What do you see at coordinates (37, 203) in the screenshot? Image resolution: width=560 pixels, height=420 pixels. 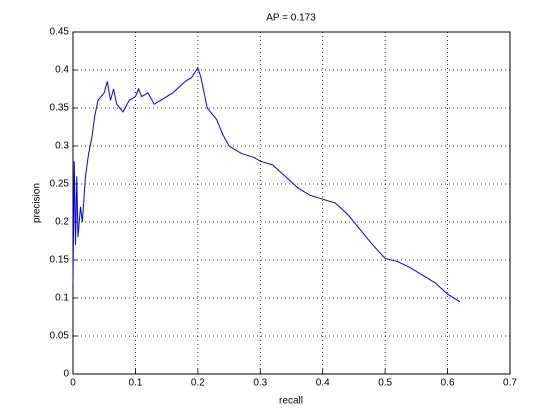 I see `y-axis-label: precision` at bounding box center [37, 203].